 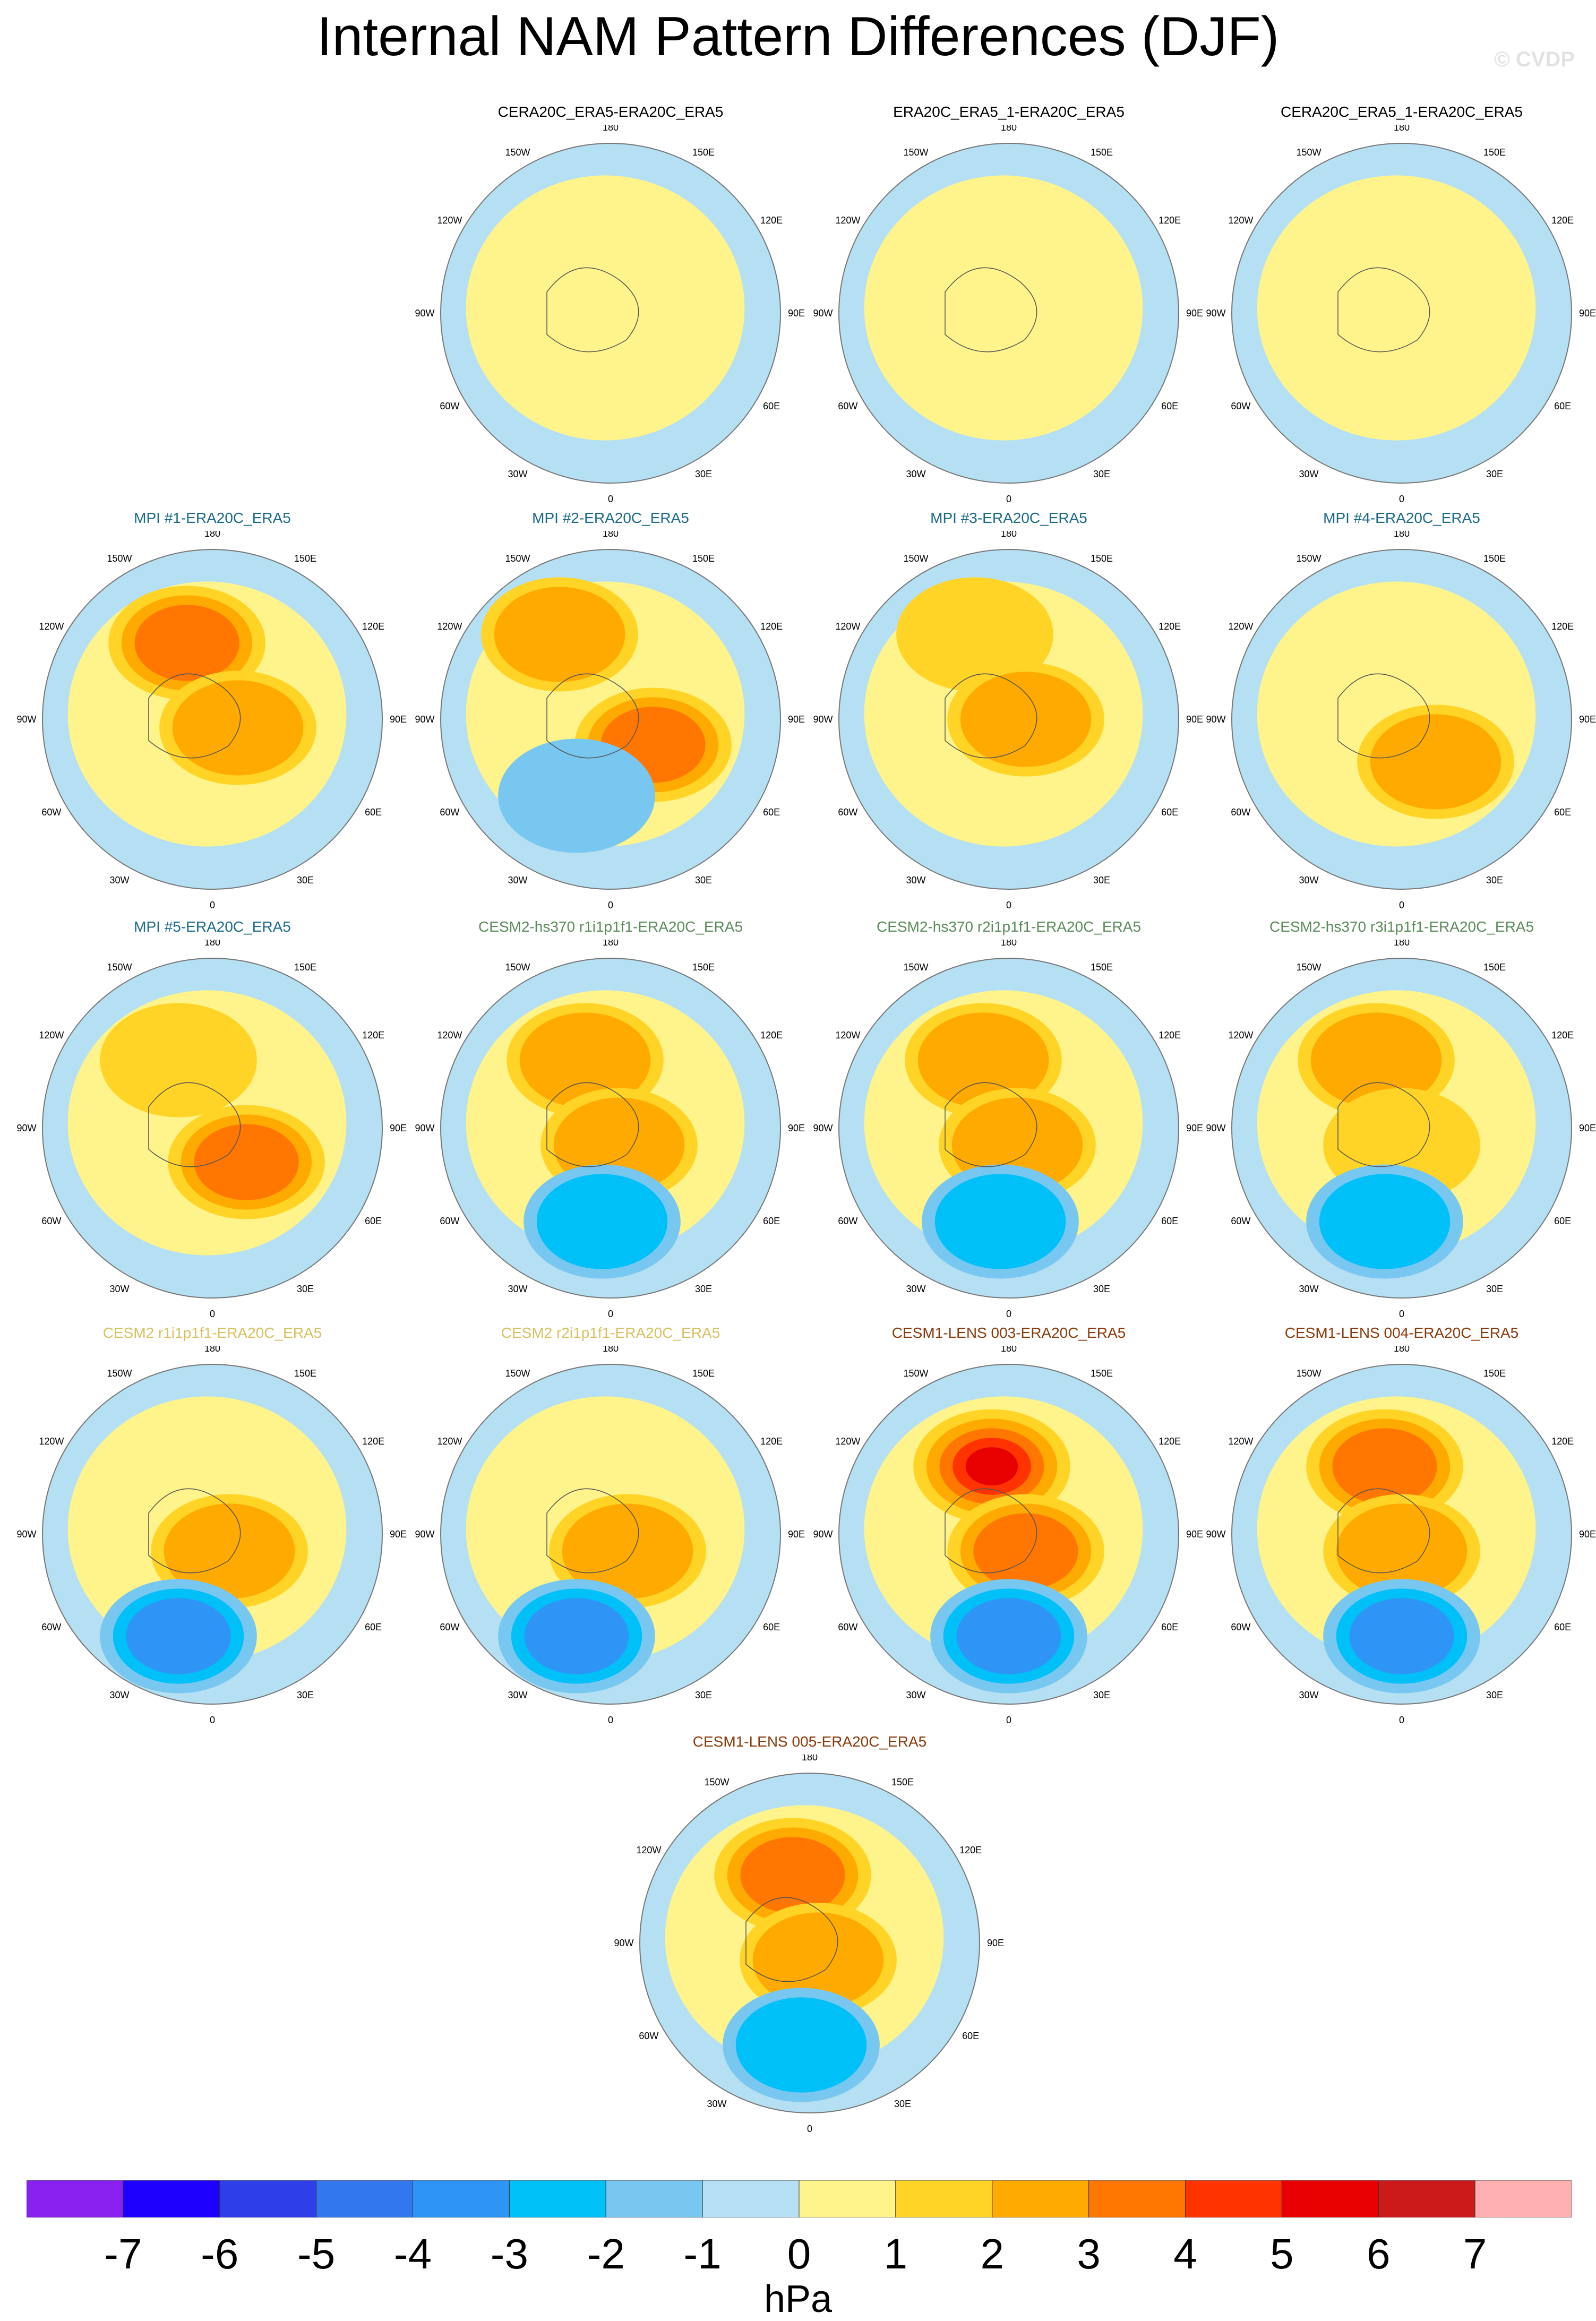 I want to click on panel-title: CESM2-hs370 r1i1p1f1-ERA20C_ERA5, so click(x=610, y=926).